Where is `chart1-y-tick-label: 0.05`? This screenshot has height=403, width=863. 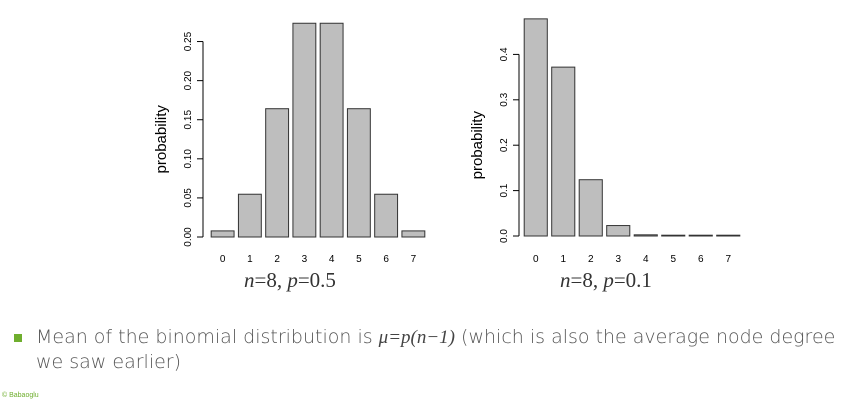 chart1-y-tick-label: 0.05 is located at coordinates (188, 198).